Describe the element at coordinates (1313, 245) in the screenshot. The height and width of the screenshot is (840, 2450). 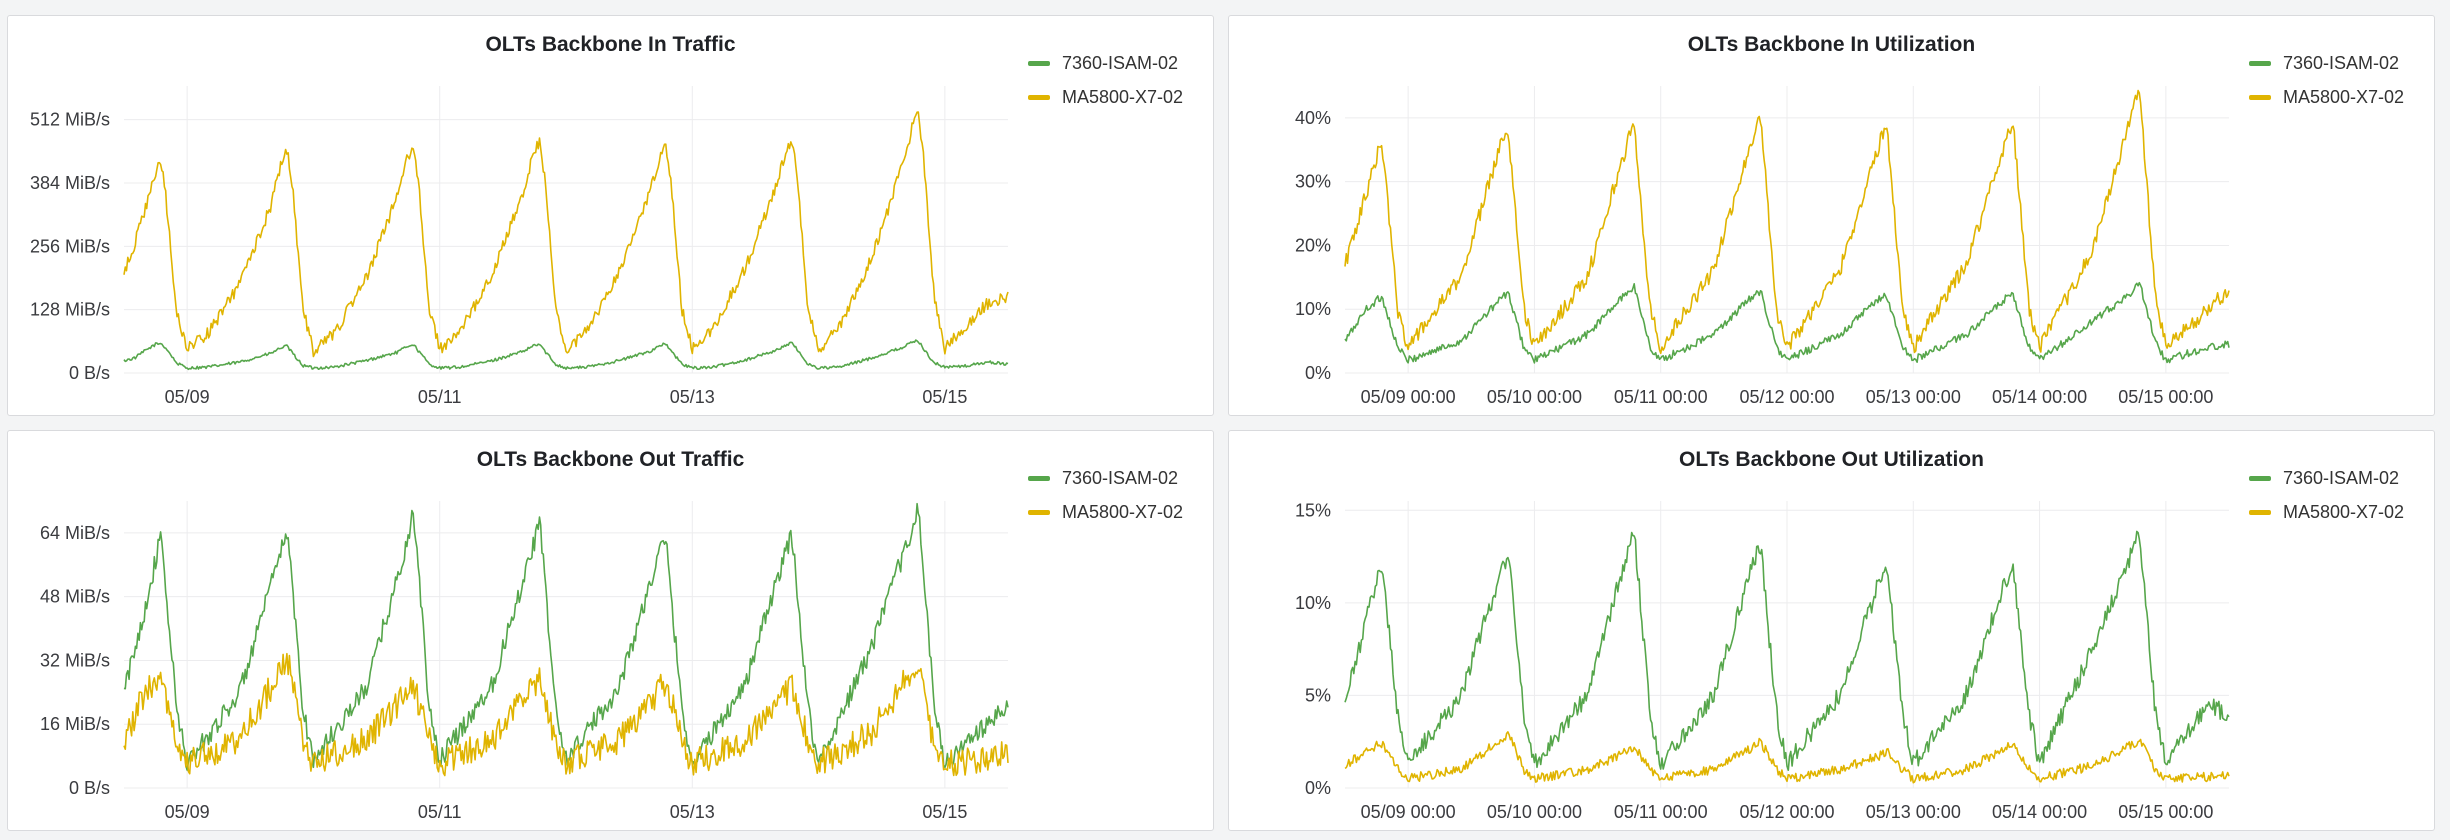
I see `y-tick-label: 20%` at that location.